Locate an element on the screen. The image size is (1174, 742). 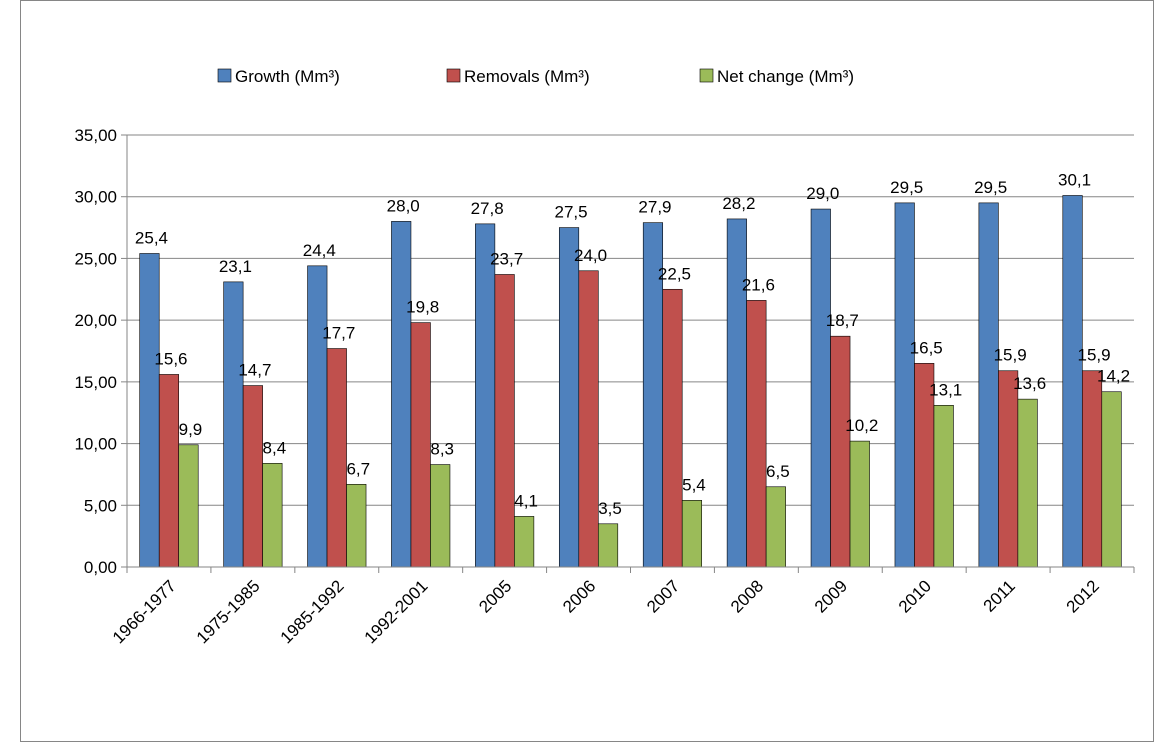
y-tick-label: 20,00 is located at coordinates (95, 320).